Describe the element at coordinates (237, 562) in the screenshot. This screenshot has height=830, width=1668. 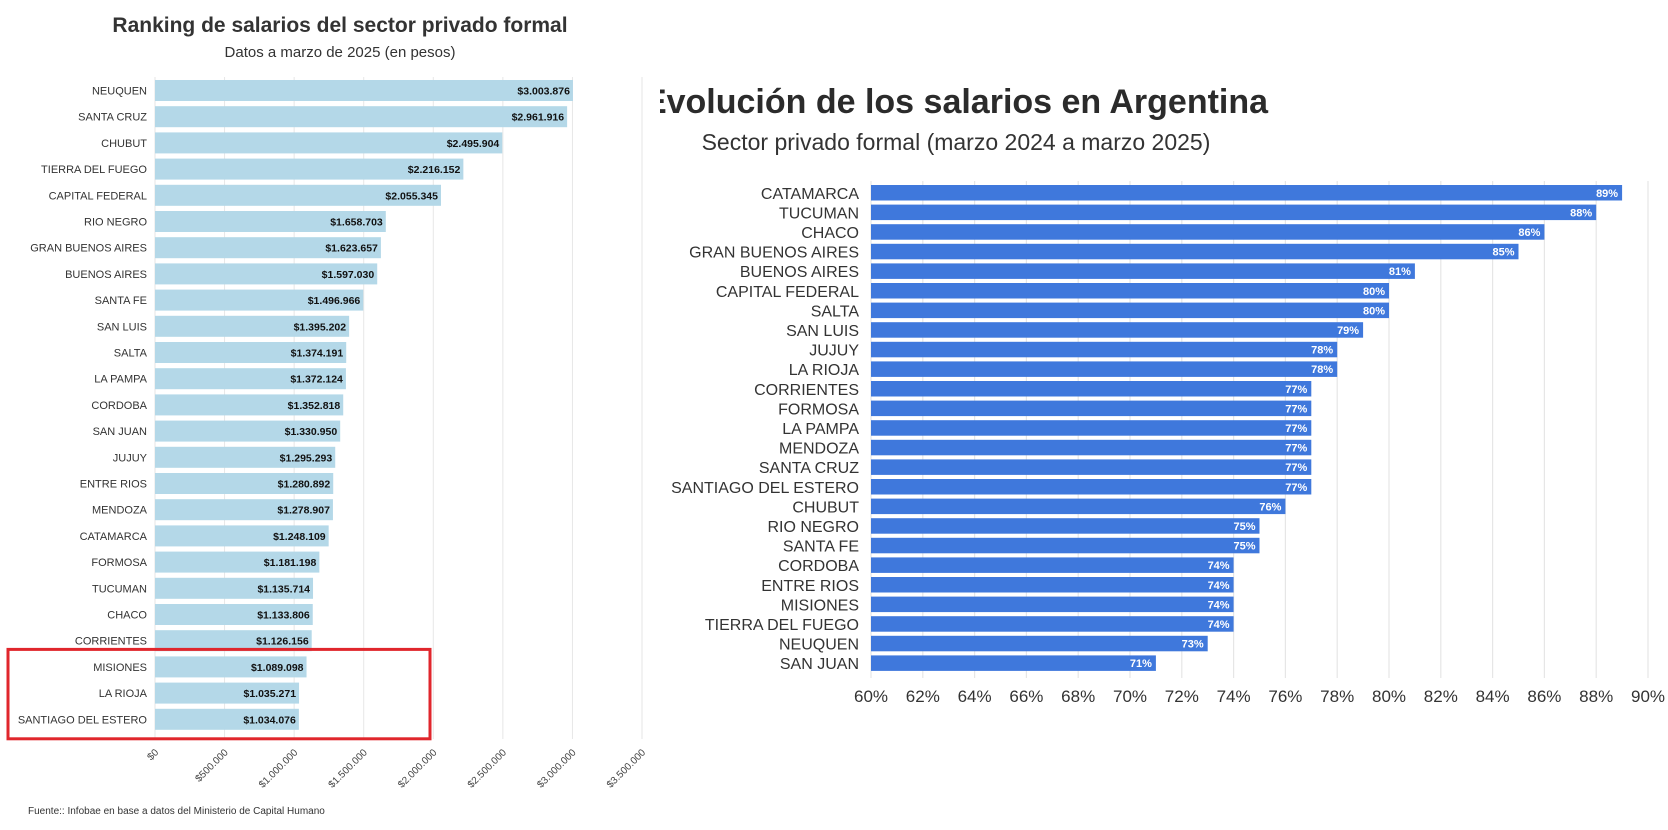
I see `left-bar-formosa` at that location.